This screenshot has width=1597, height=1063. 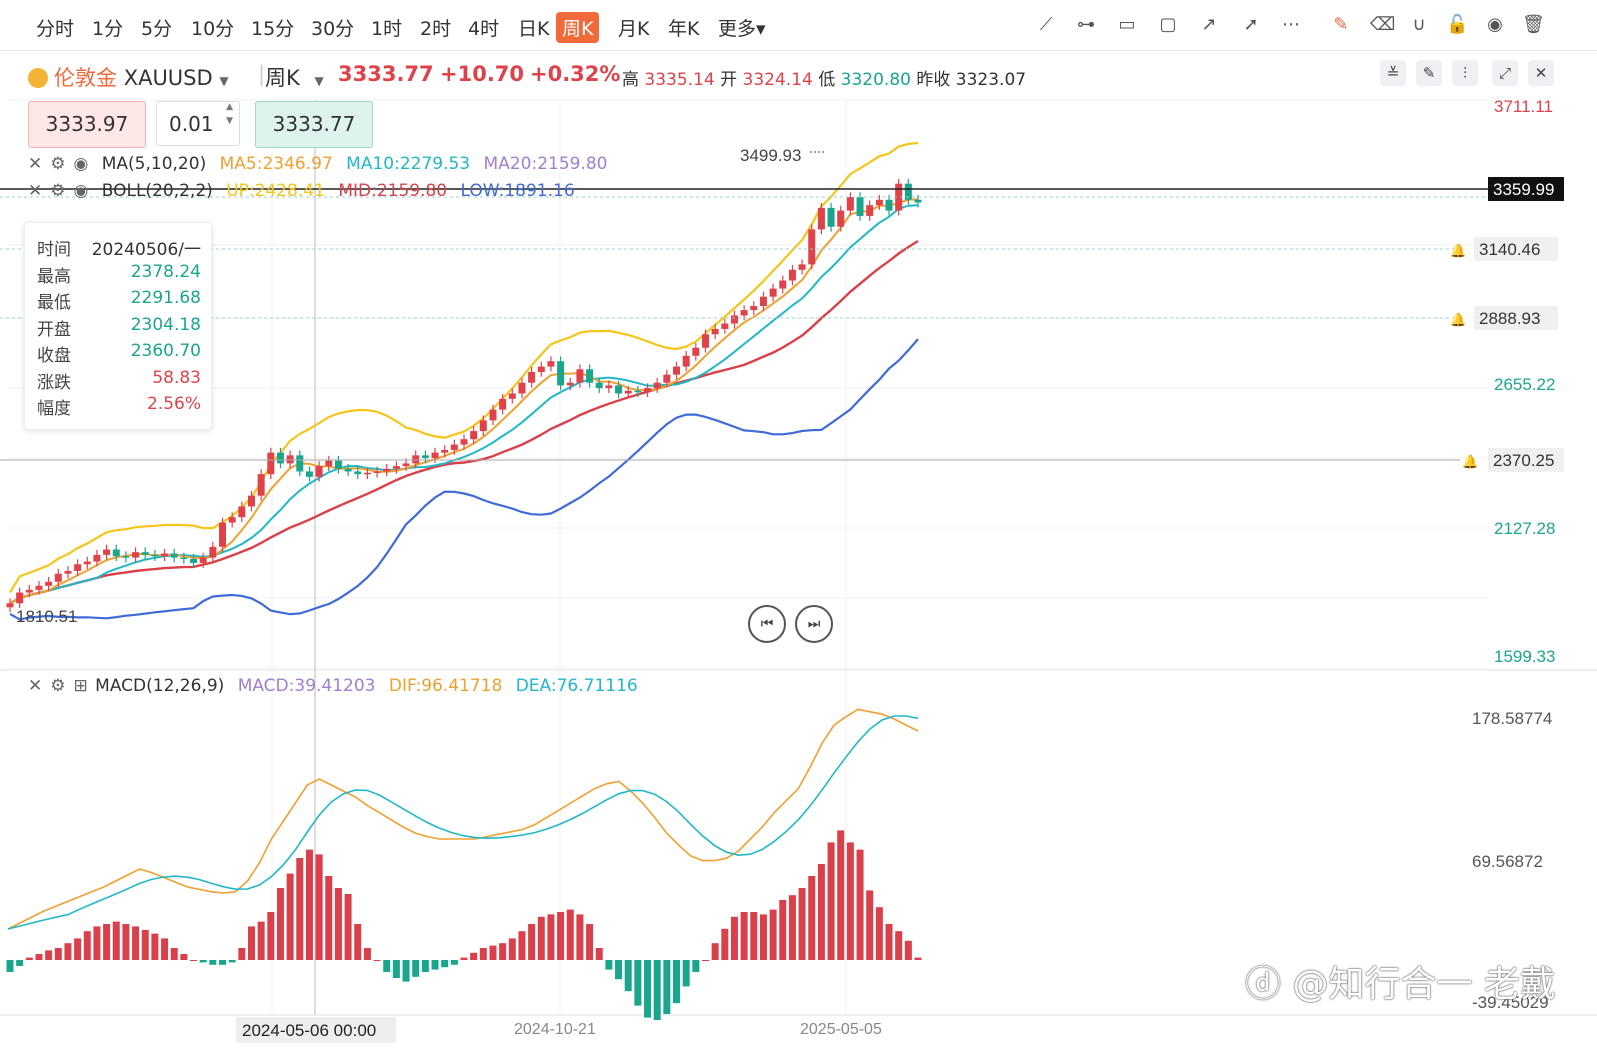 What do you see at coordinates (1383, 24) in the screenshot?
I see `eraser-icon: ⌫` at bounding box center [1383, 24].